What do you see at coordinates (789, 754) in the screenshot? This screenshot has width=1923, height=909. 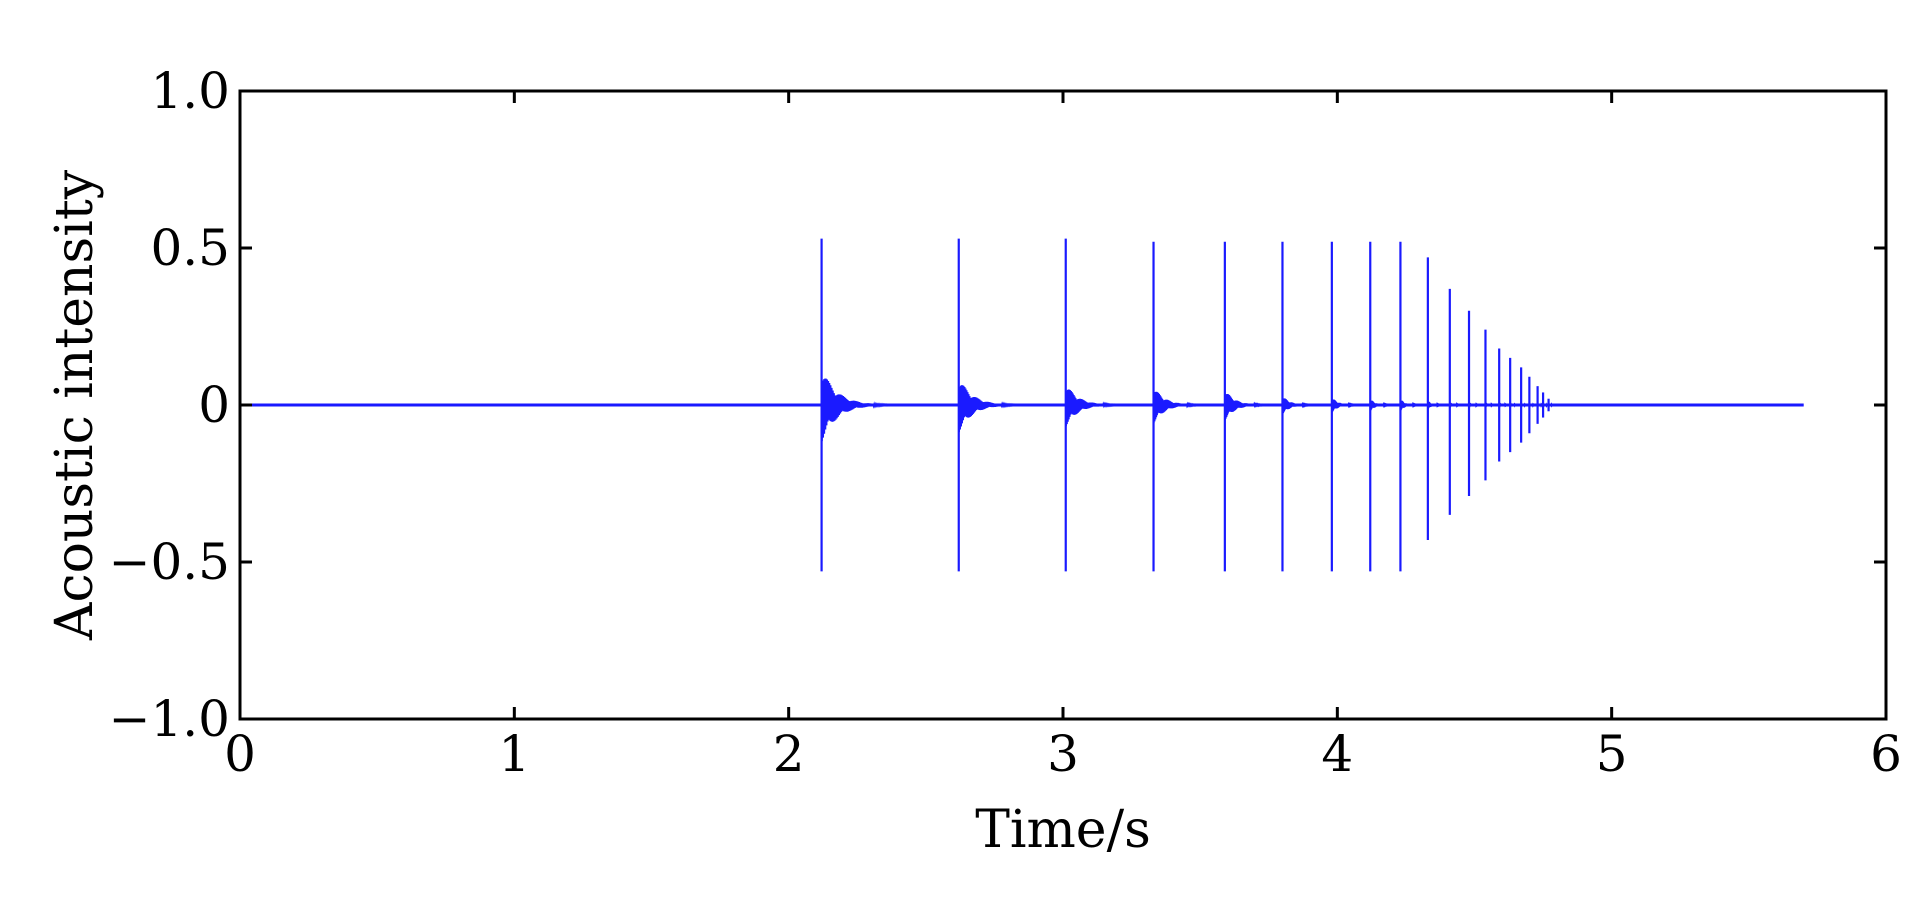 I see `x-tick-label: 2` at bounding box center [789, 754].